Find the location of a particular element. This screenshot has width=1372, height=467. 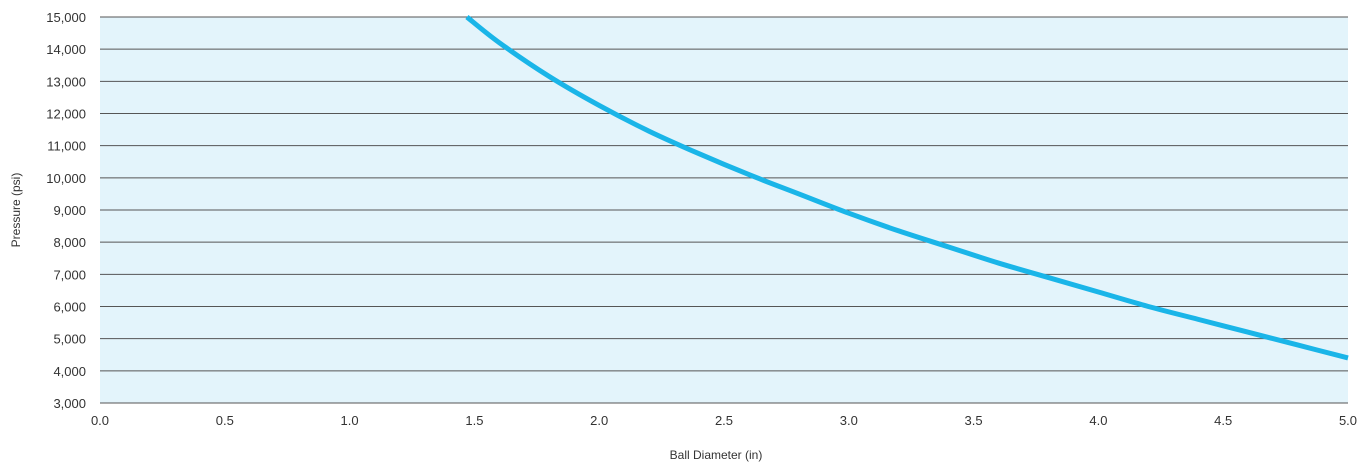

x-axis-ticks: 0.0 0.5 1.0 1.5 2.0 2.5 3.0 3.5 4.0 4.5 5.0 is located at coordinates (724, 420).